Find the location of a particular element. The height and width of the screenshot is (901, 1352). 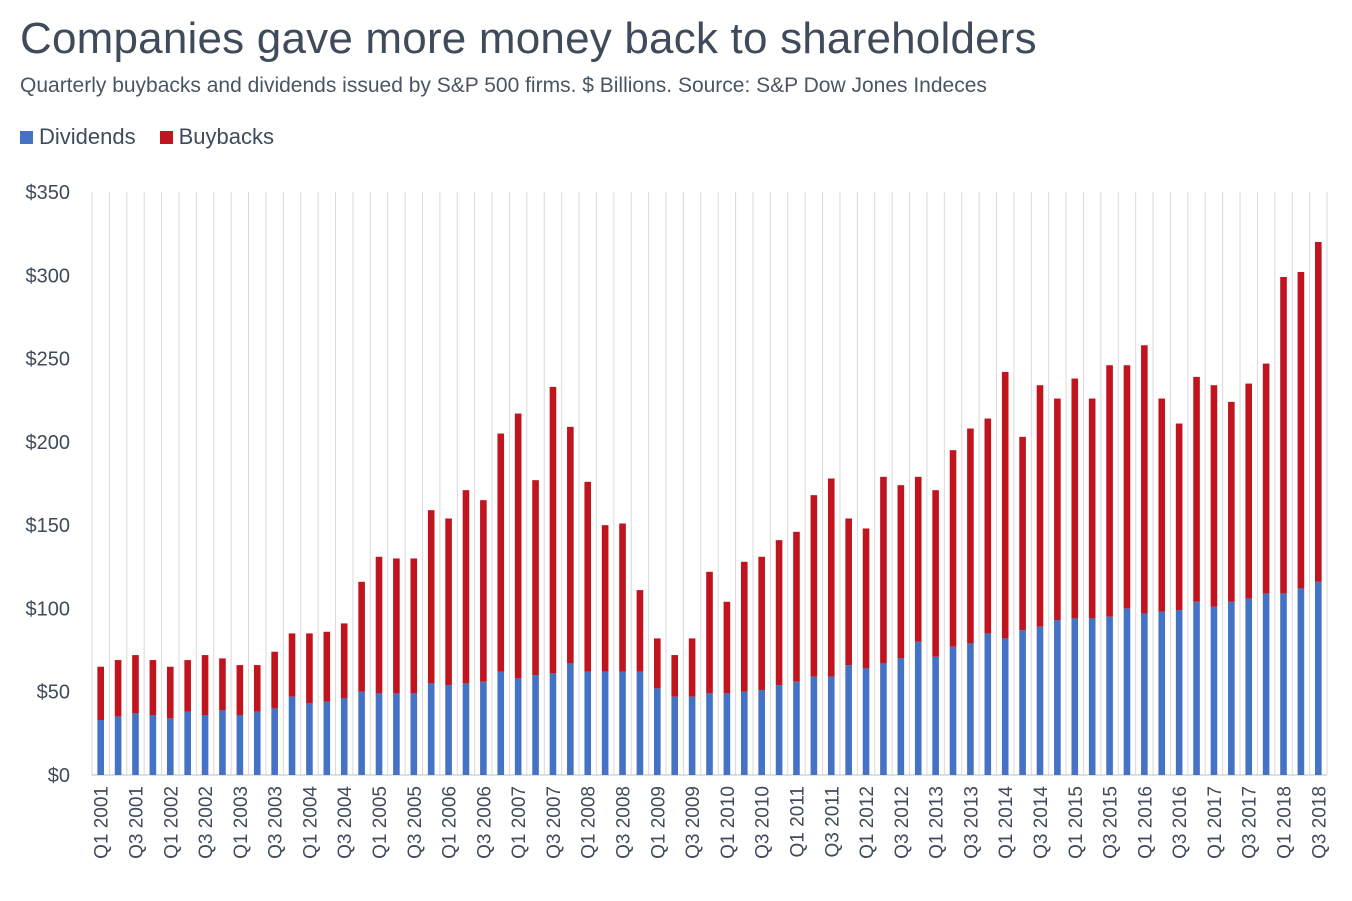

bar-buybacks-q4-2002 is located at coordinates (222, 684).